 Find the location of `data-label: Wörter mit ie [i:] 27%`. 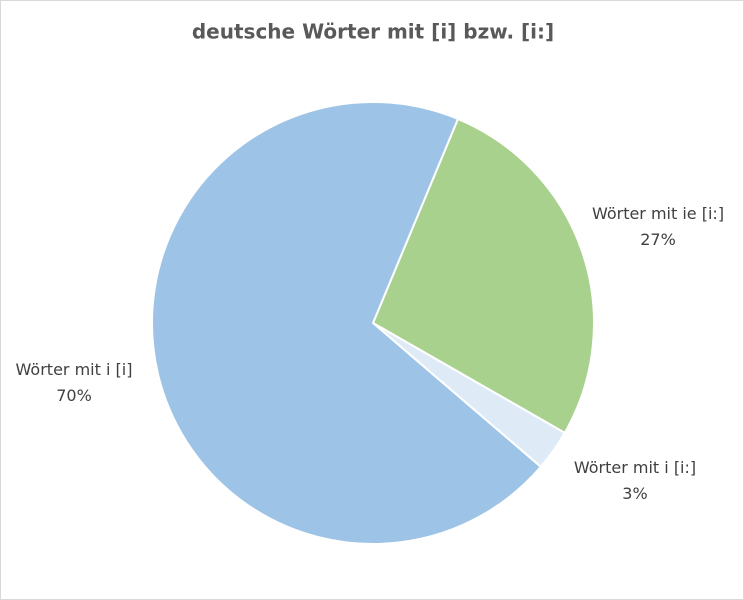

data-label: Wörter mit ie [i:] 27% is located at coordinates (658, 227).